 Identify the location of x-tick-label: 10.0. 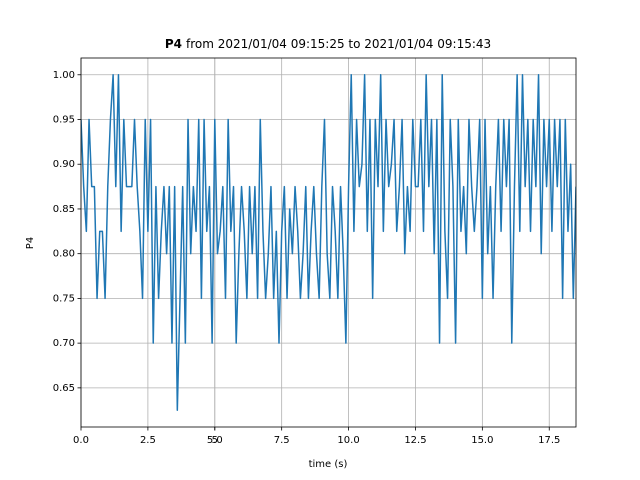
(348, 440).